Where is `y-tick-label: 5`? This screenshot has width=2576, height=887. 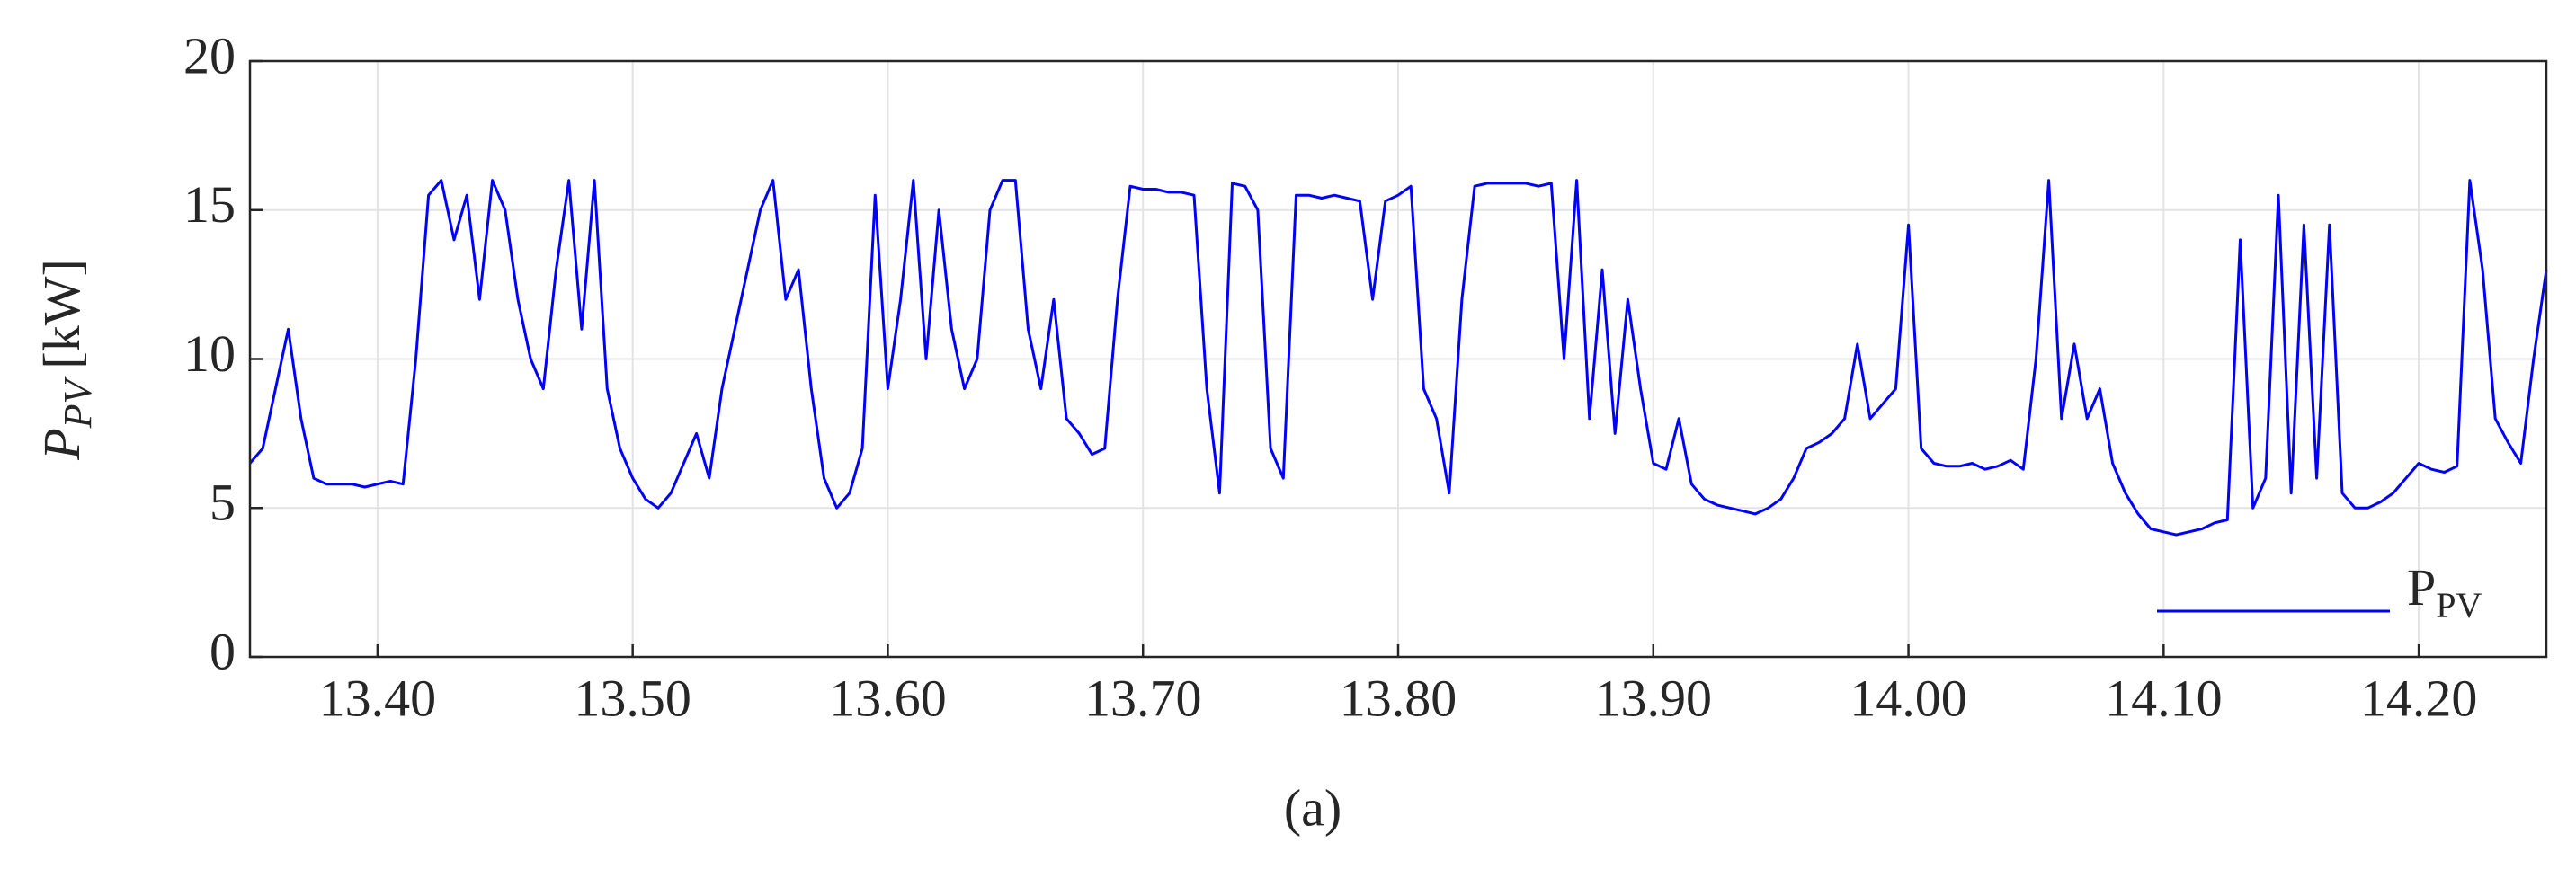 y-tick-label: 5 is located at coordinates (223, 503).